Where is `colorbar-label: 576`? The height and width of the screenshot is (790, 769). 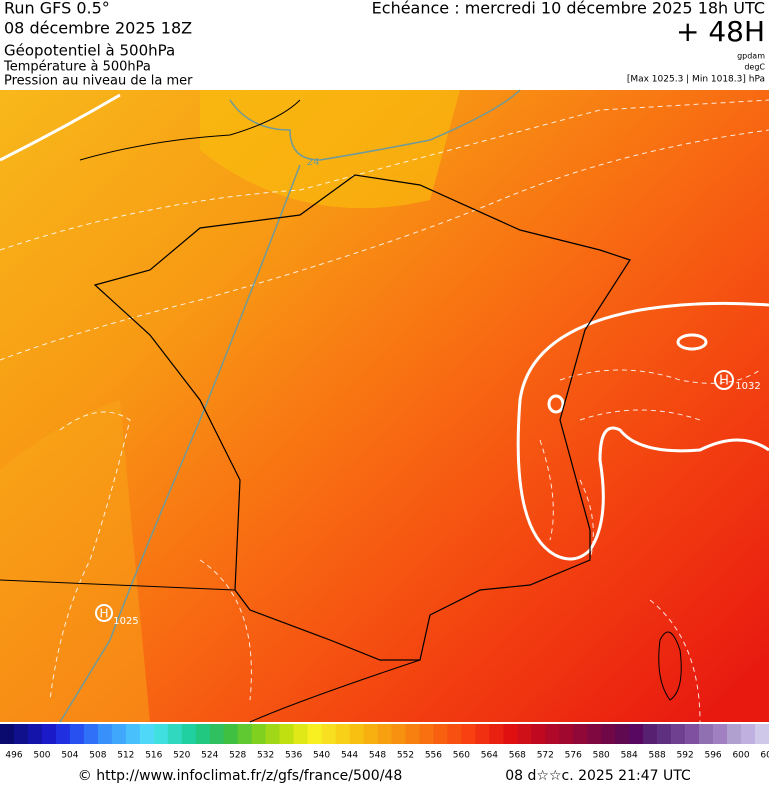
colorbar-label: 576 is located at coordinates (573, 756).